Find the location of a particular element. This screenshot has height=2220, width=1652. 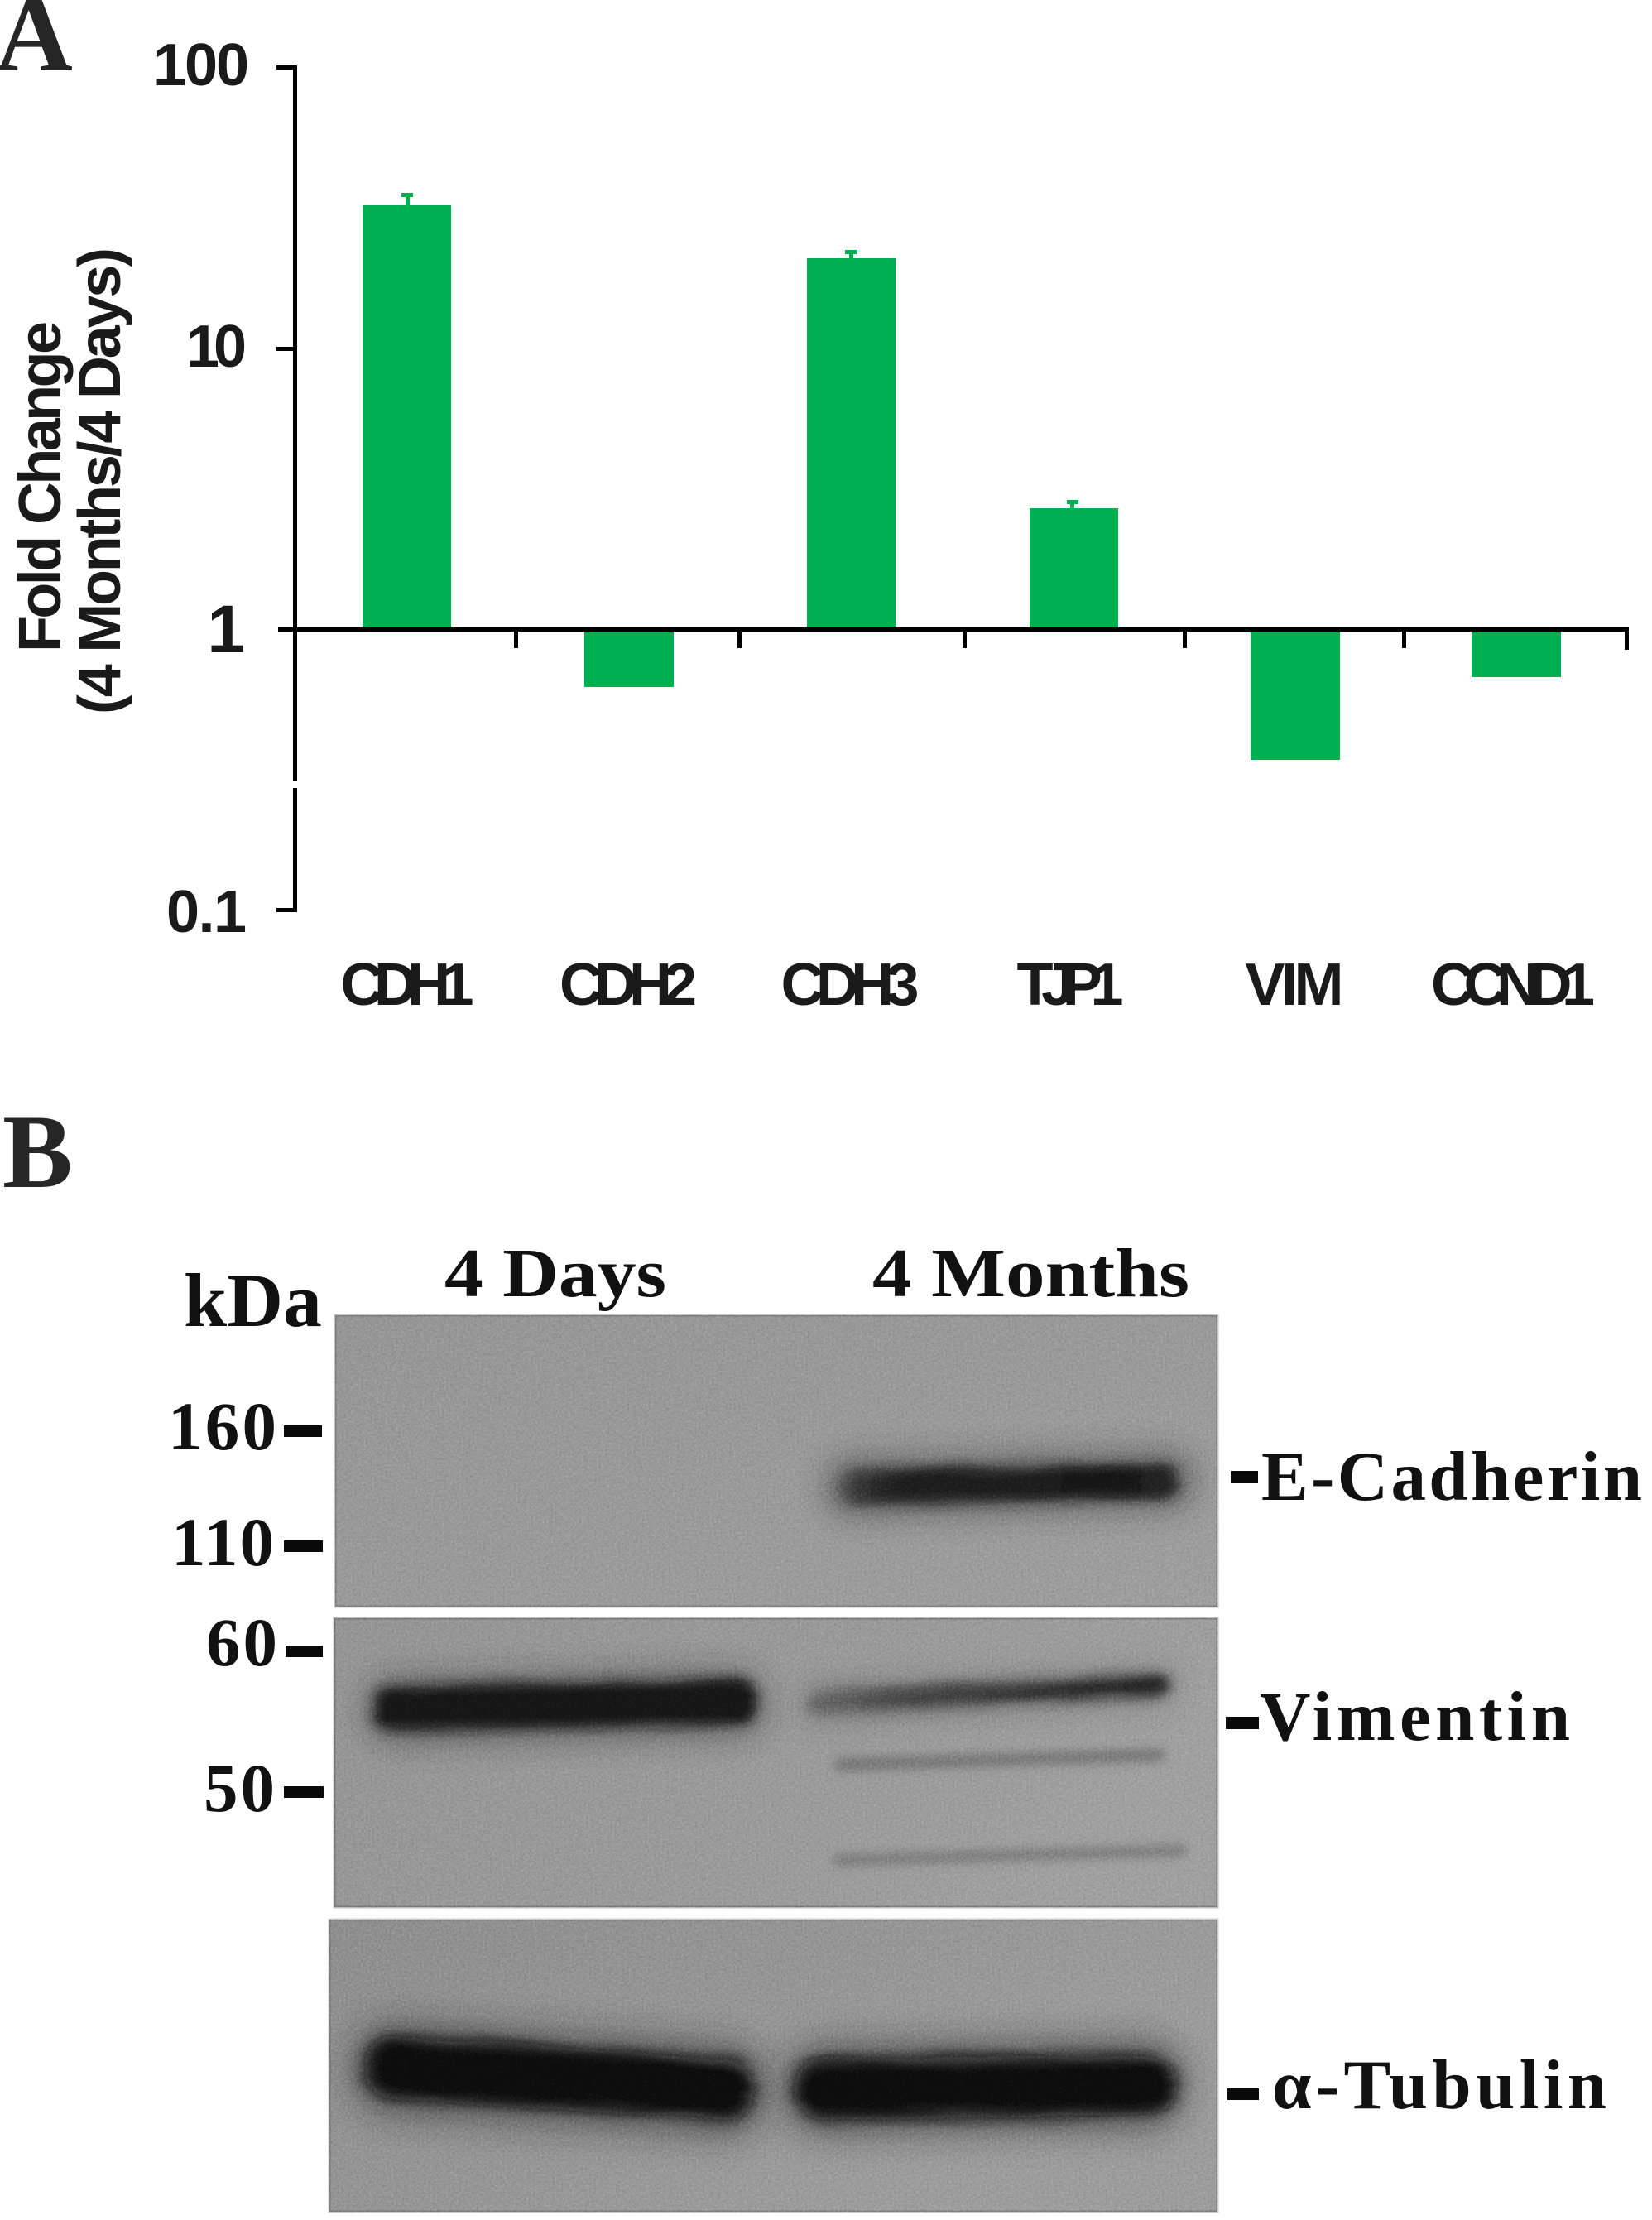

svg-text: VIM is located at coordinates (1295, 985).